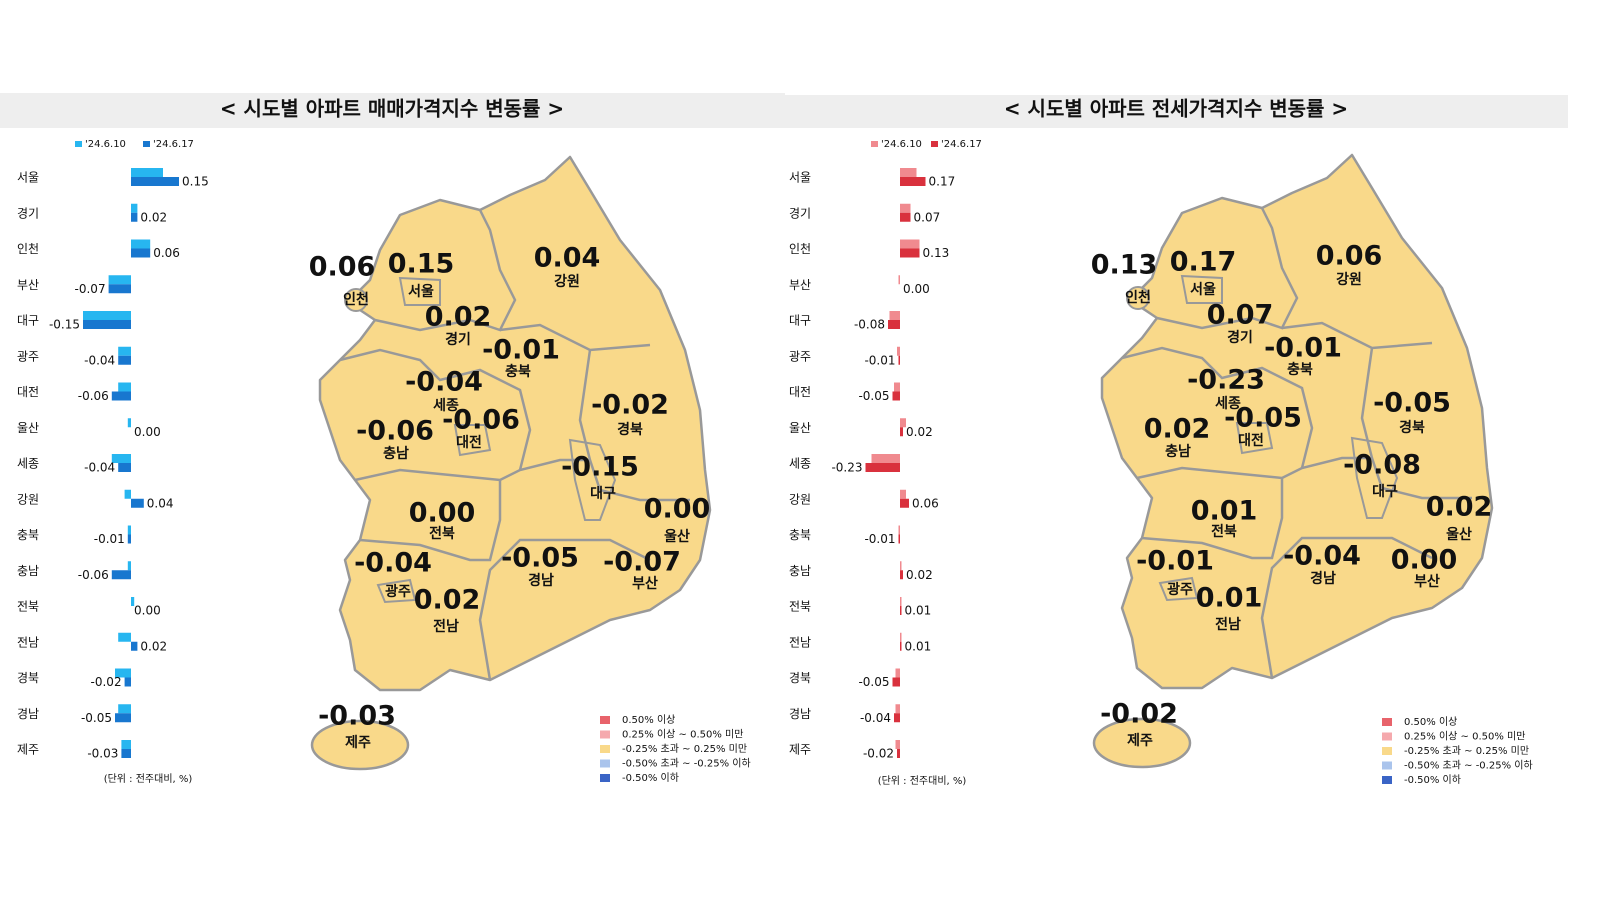  I want to click on map-value: -0.06, so click(395, 431).